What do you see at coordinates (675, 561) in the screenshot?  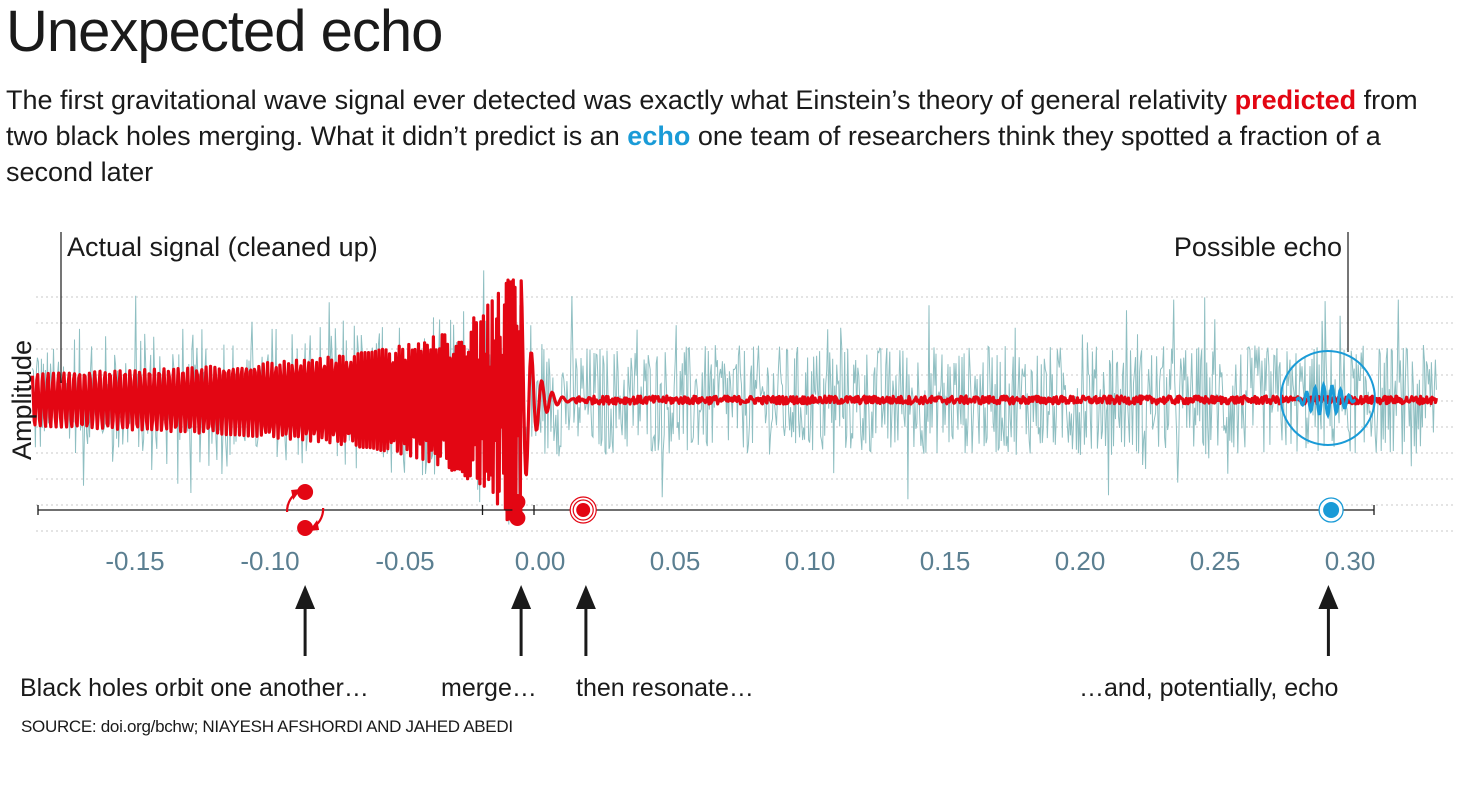 I see `x-tick-label: 0.05` at bounding box center [675, 561].